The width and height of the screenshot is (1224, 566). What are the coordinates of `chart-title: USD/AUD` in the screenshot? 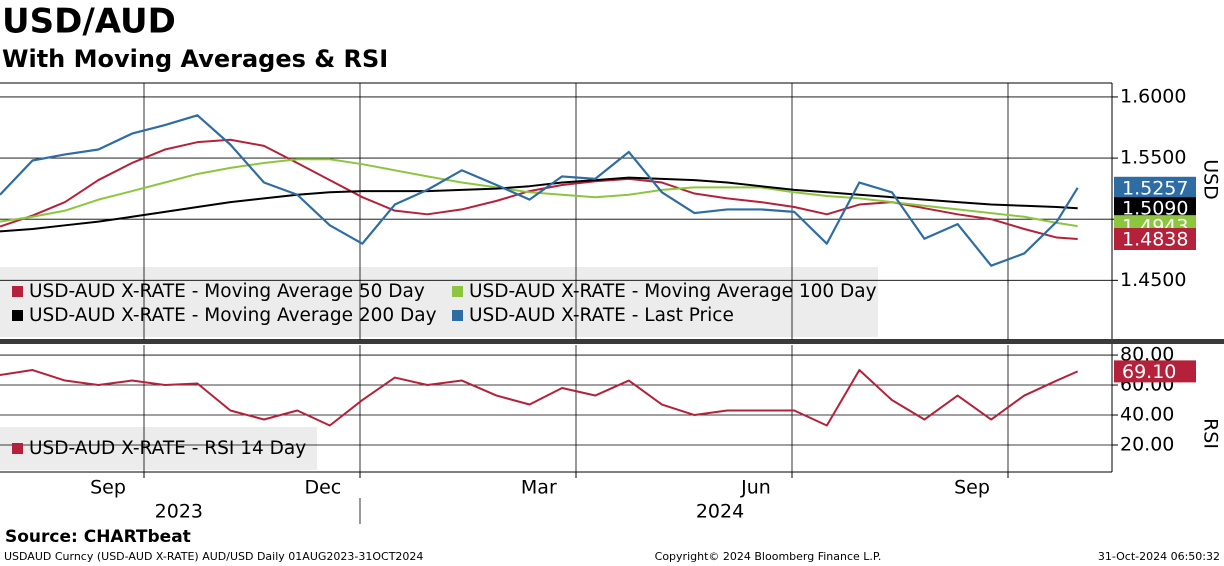 It's located at (89, 22).